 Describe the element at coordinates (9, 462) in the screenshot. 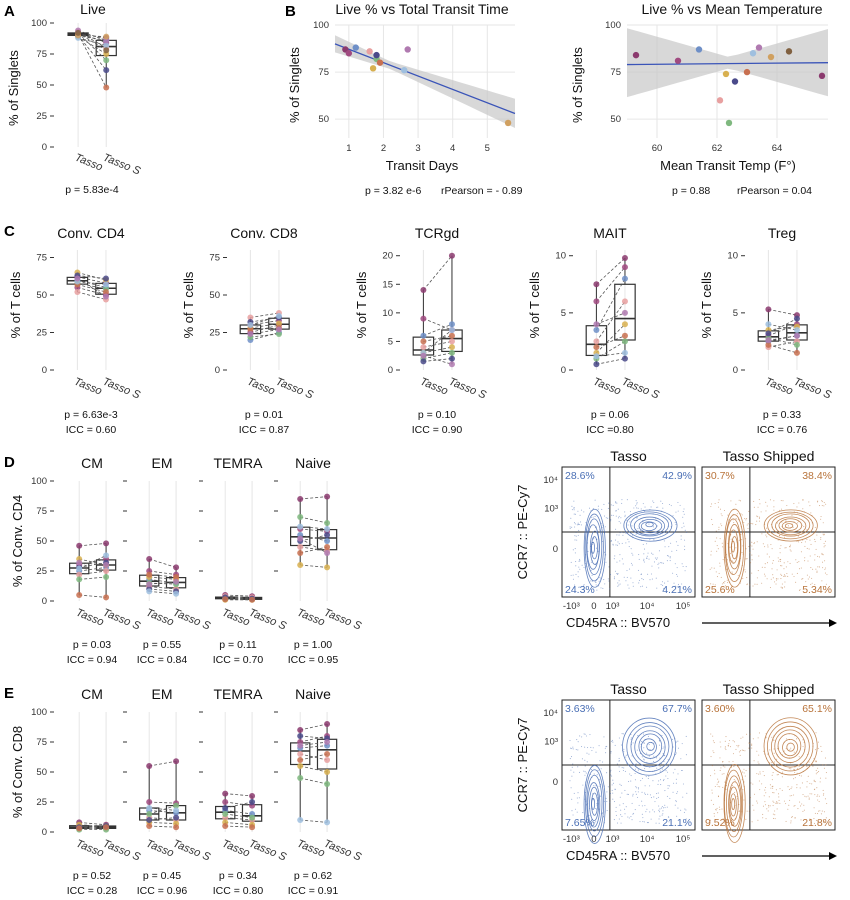

I see `panel-d-letter: D` at that location.